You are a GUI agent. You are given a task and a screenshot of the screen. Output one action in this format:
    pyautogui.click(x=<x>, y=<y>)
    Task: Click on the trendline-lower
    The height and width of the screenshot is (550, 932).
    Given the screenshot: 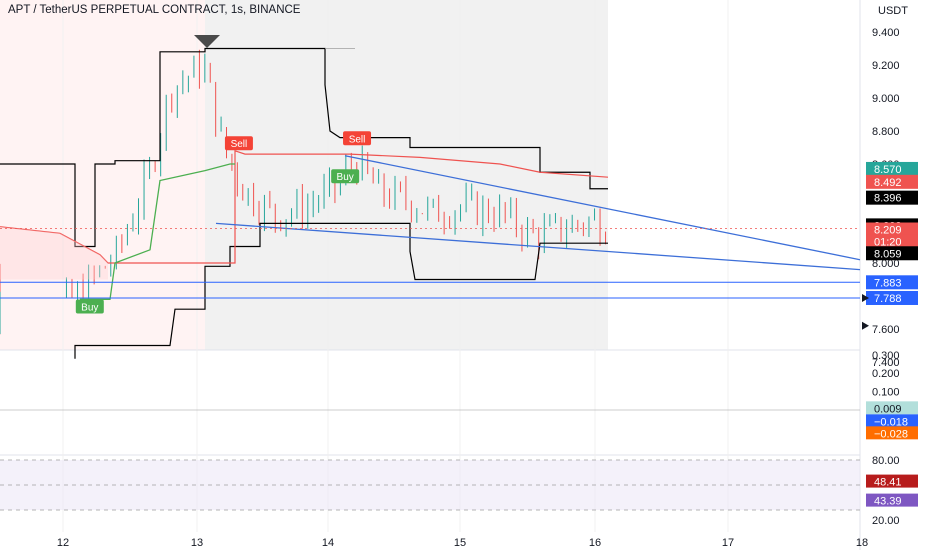 What is the action you would take?
    pyautogui.click(x=538, y=246)
    